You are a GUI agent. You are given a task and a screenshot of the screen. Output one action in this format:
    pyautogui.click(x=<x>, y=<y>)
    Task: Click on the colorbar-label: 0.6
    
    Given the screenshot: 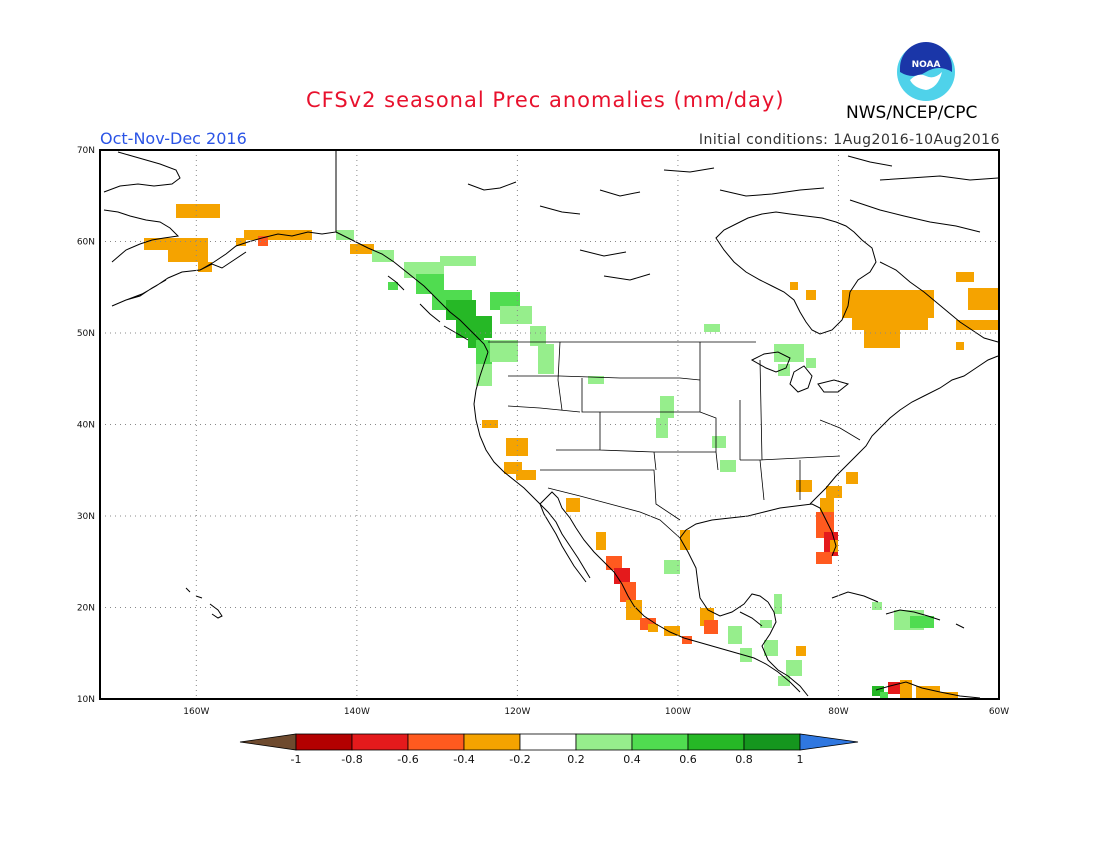 What is the action you would take?
    pyautogui.click(x=688, y=759)
    